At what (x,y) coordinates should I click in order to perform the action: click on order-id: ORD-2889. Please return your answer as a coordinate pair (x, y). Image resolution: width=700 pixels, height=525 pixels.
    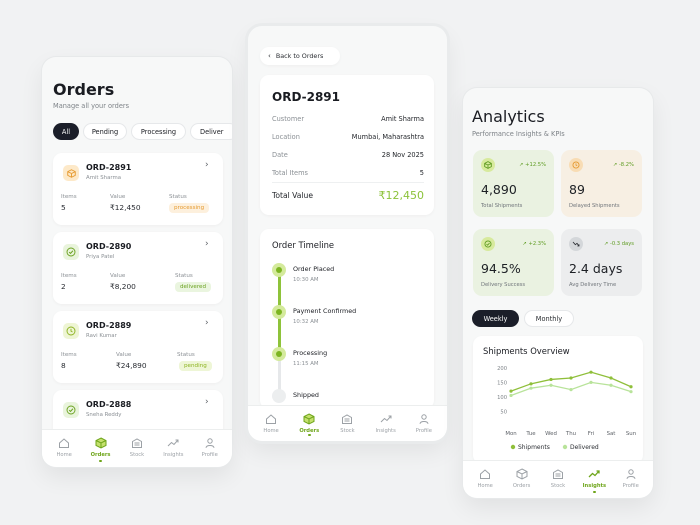
    Looking at the image, I should click on (109, 325).